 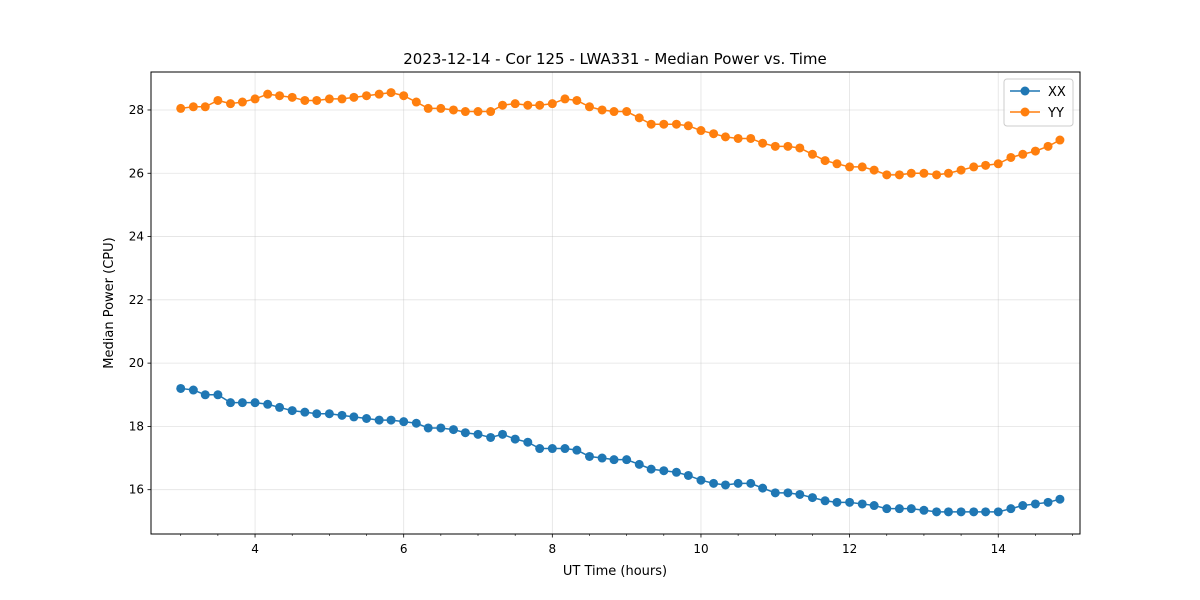 I want to click on x-tick-label: 8, so click(x=553, y=549).